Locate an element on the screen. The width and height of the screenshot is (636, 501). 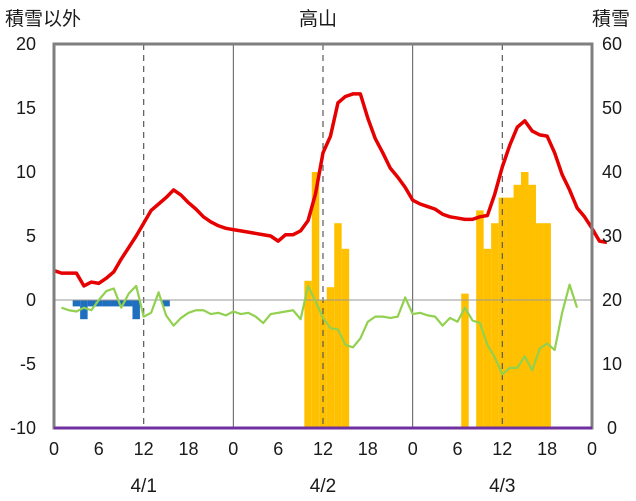
left-tick-label: 15 is located at coordinates (26, 108).